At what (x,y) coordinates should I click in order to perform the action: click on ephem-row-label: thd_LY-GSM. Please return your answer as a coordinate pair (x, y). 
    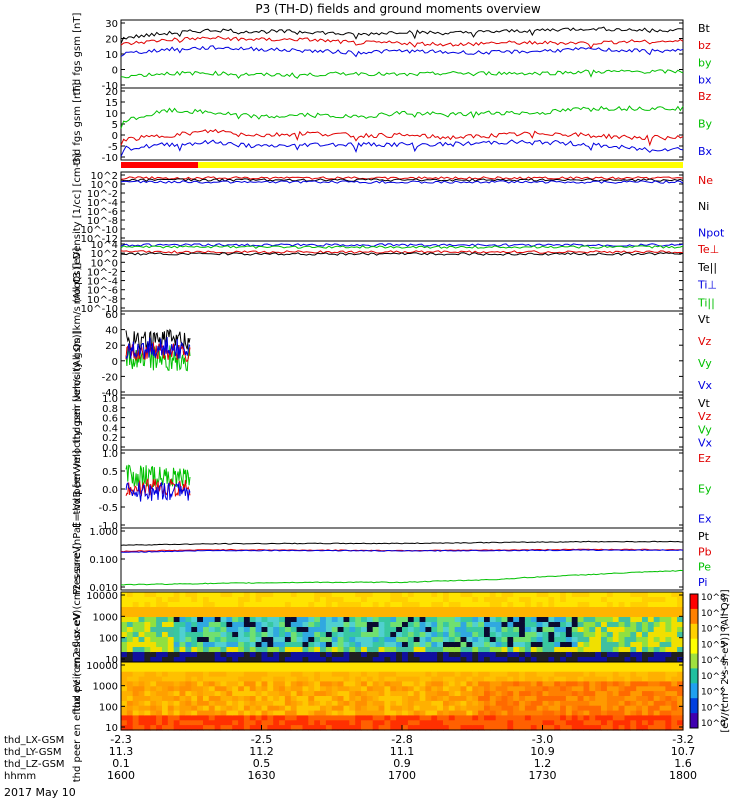
    Looking at the image, I should click on (32, 752).